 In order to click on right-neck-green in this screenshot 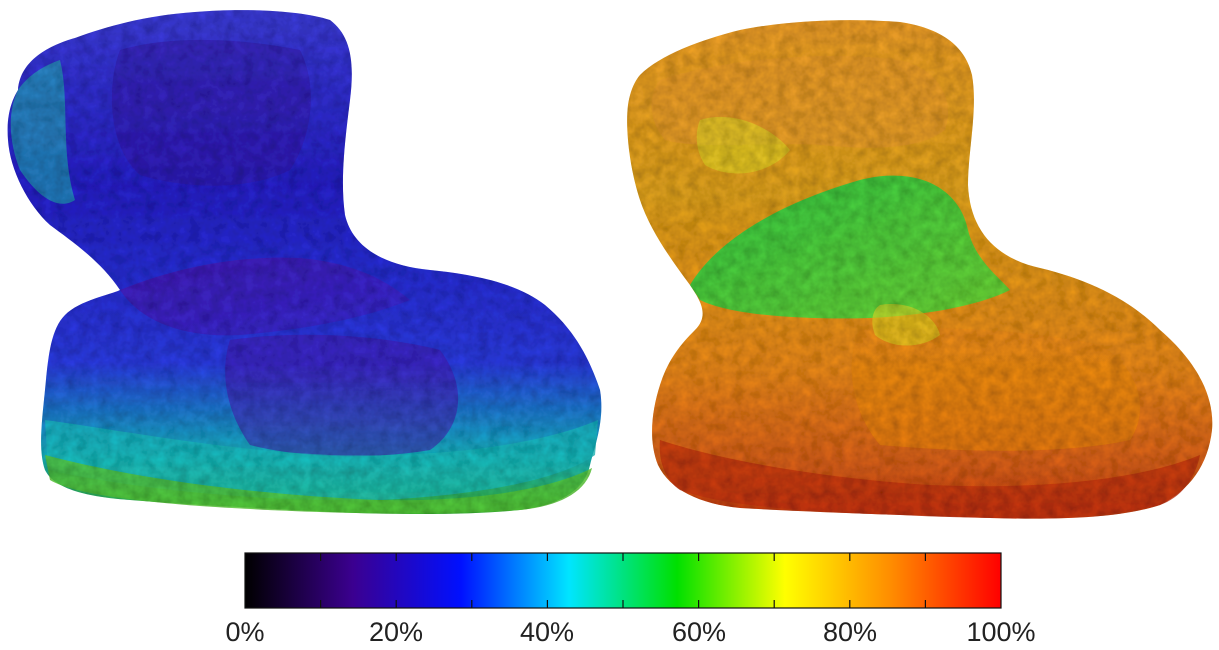, I will do `click(850, 247)`.